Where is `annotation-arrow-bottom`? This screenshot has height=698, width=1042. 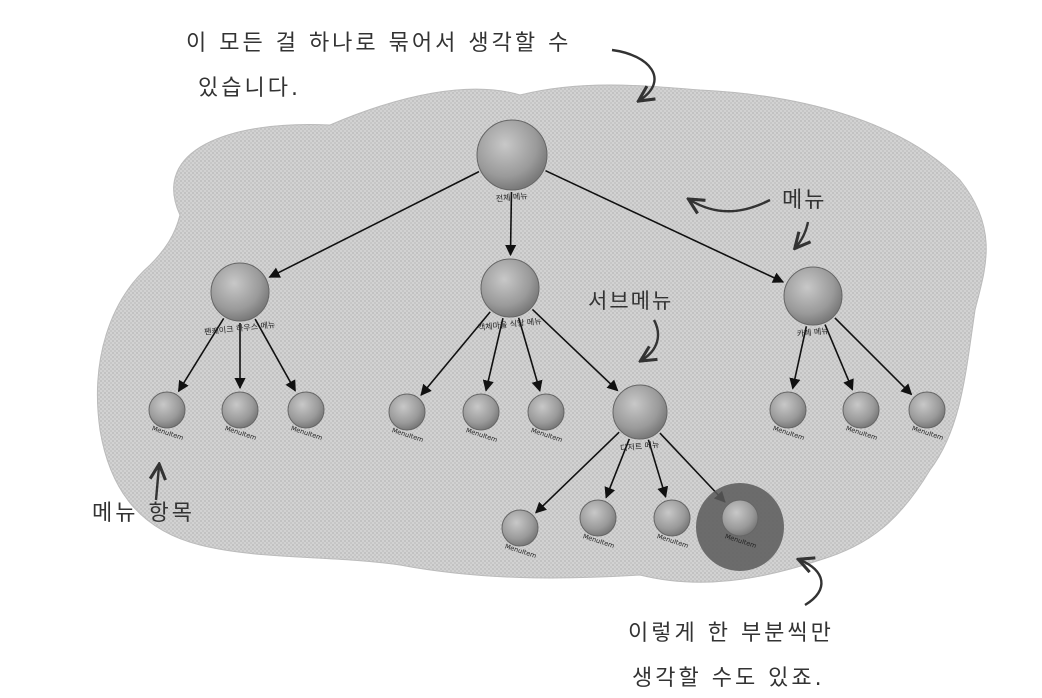
annotation-arrow-bottom is located at coordinates (811, 583).